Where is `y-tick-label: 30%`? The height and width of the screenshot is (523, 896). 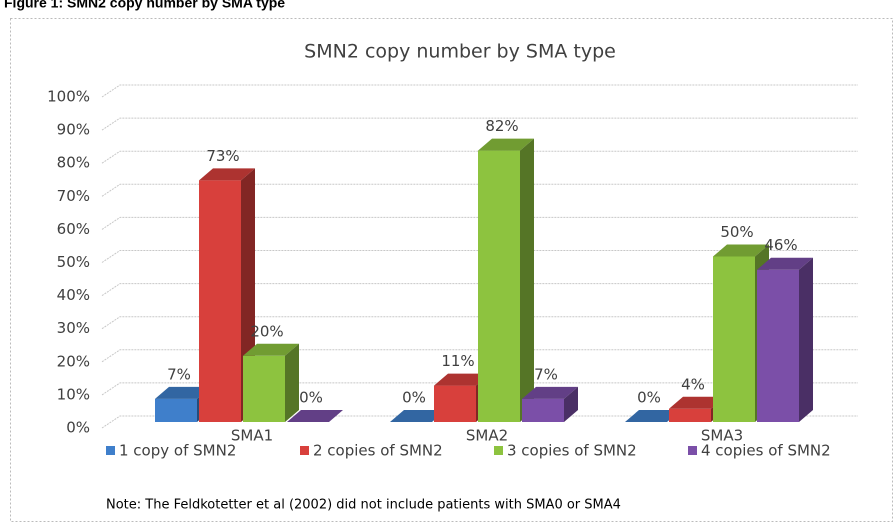
y-tick-label: 30% is located at coordinates (73, 328).